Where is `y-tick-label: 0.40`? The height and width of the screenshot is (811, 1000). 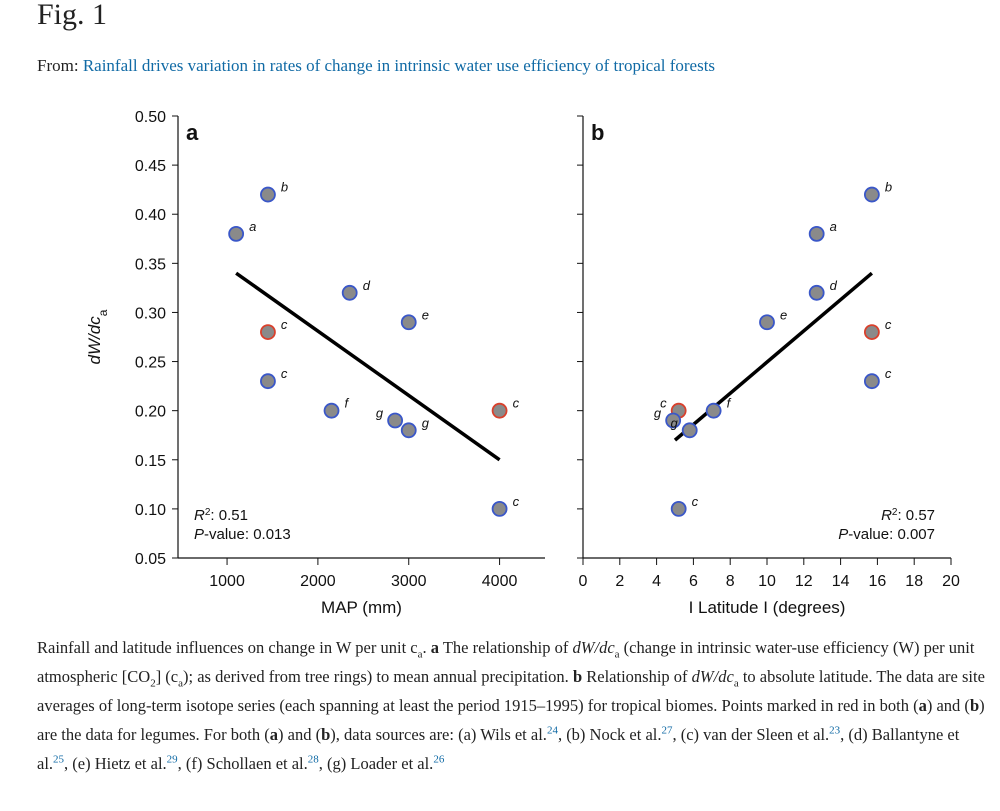
y-tick-label: 0.40 is located at coordinates (150, 215).